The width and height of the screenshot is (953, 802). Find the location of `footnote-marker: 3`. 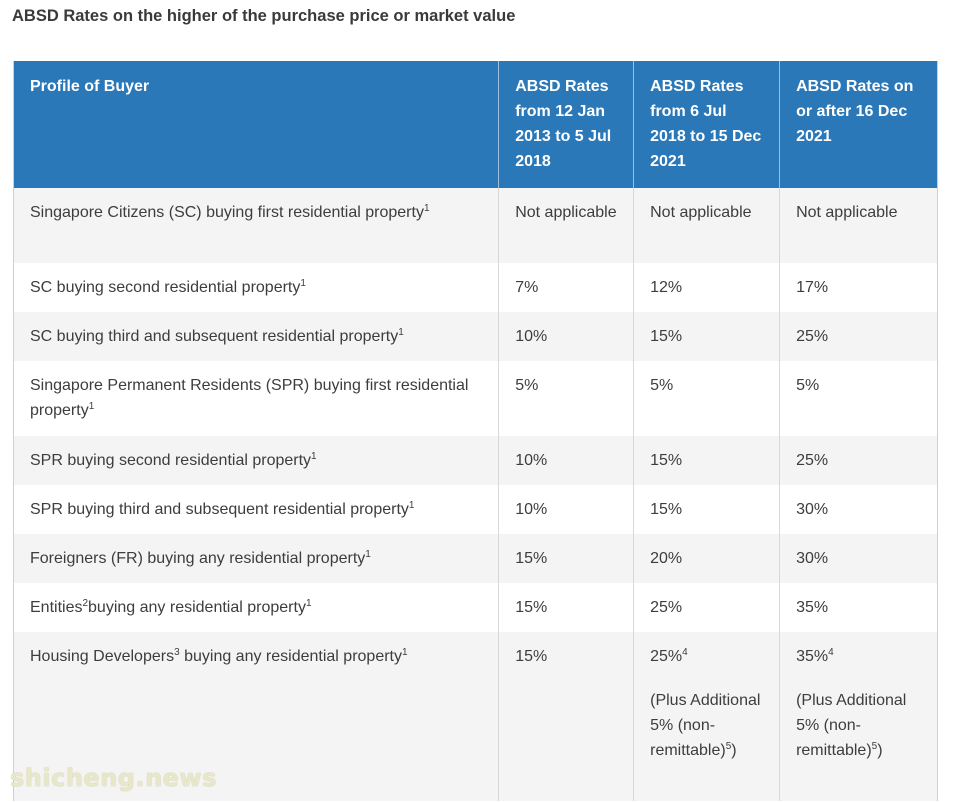

footnote-marker: 3 is located at coordinates (177, 652).